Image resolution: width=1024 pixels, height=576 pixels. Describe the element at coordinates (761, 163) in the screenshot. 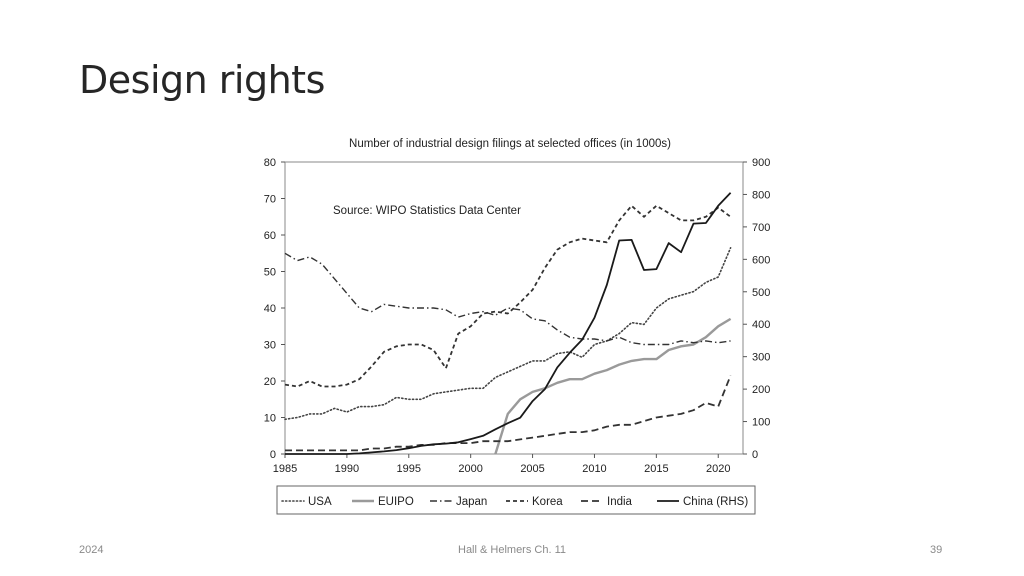

I see `y-right-tick-label: 900` at that location.